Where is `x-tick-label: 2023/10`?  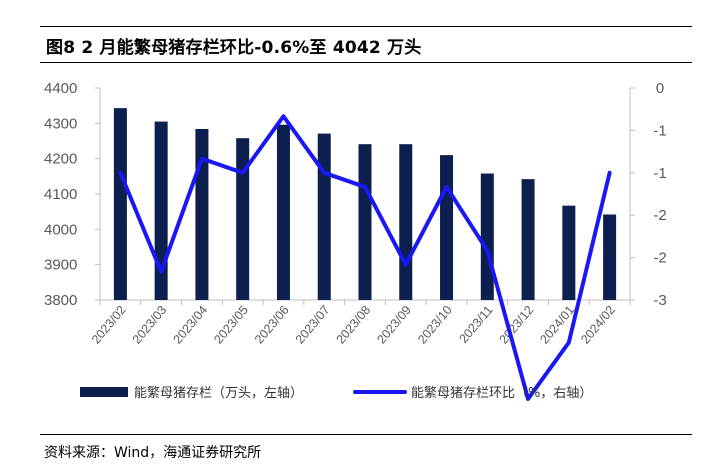 x-tick-label: 2023/10 is located at coordinates (435, 325).